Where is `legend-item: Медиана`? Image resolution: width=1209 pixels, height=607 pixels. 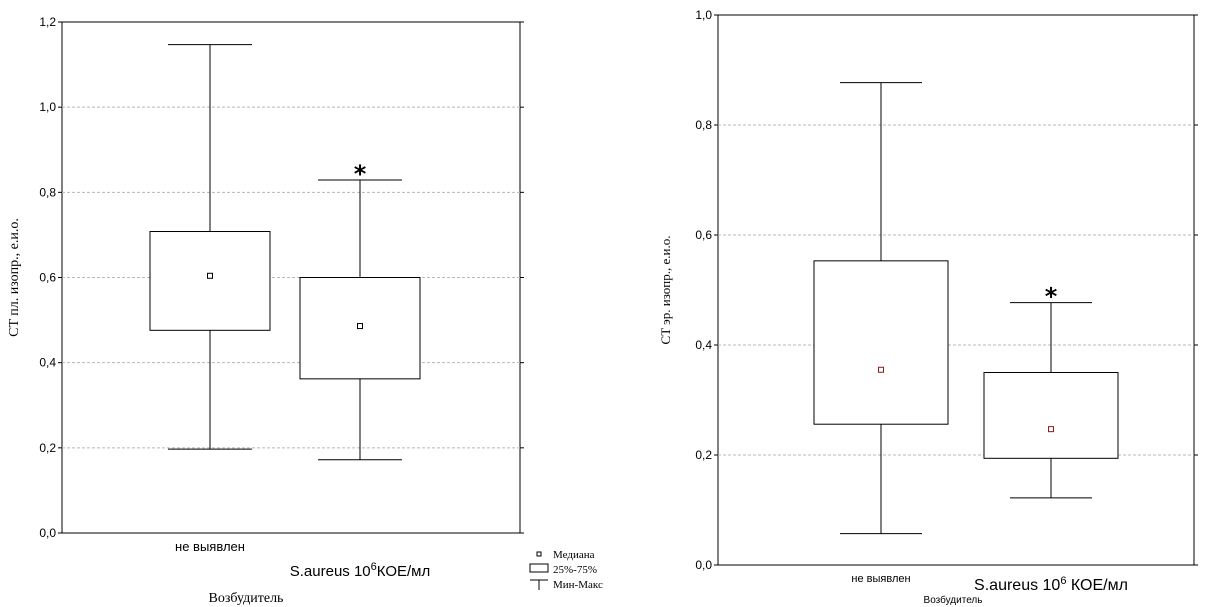 legend-item: Медиана is located at coordinates (565, 555).